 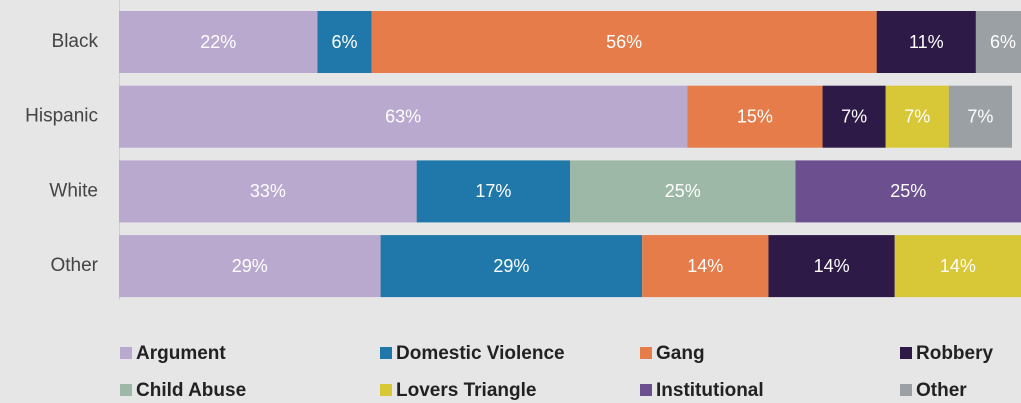 I want to click on category-label: Black, so click(x=75, y=41).